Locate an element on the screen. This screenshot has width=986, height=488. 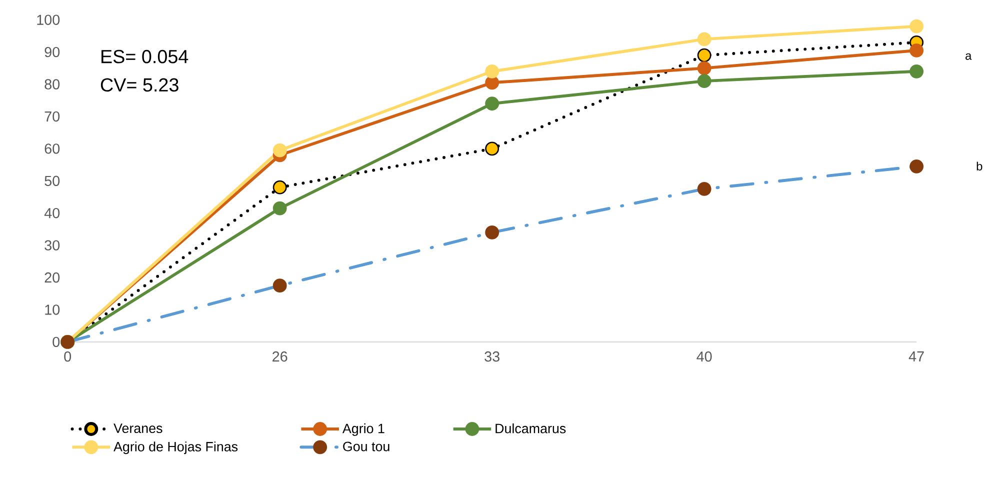
x-tick-label: 0 is located at coordinates (68, 356).